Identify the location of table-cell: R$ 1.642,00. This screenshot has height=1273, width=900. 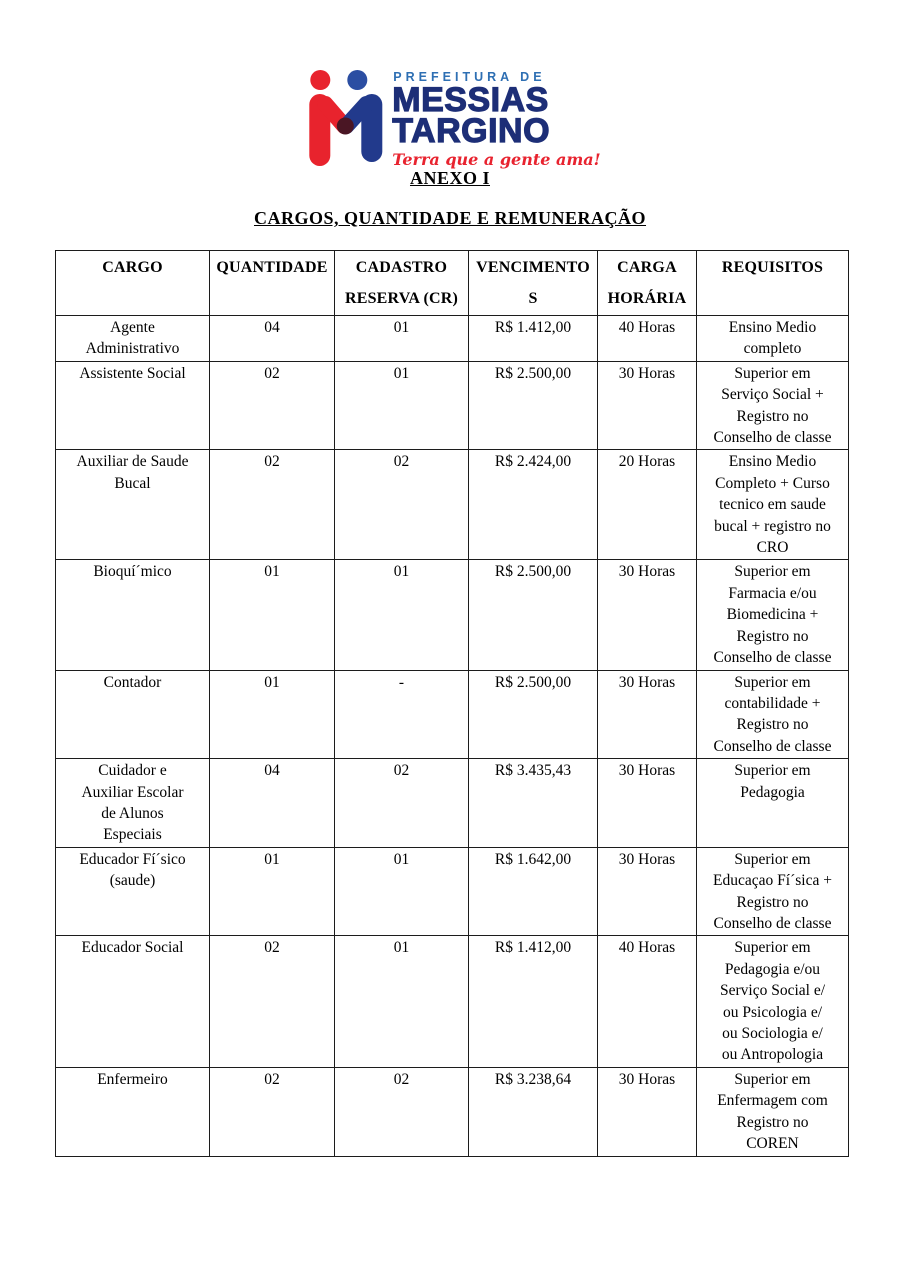
(533, 891).